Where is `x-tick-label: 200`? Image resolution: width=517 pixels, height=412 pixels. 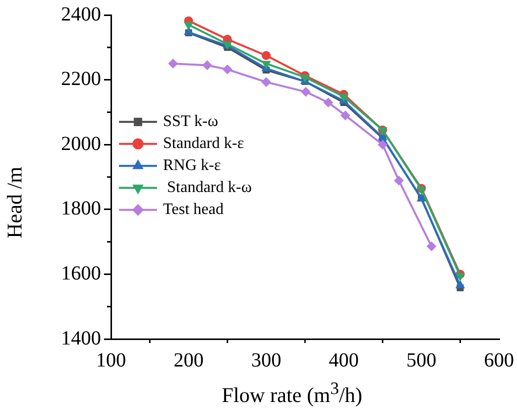 x-tick-label: 200 is located at coordinates (189, 360).